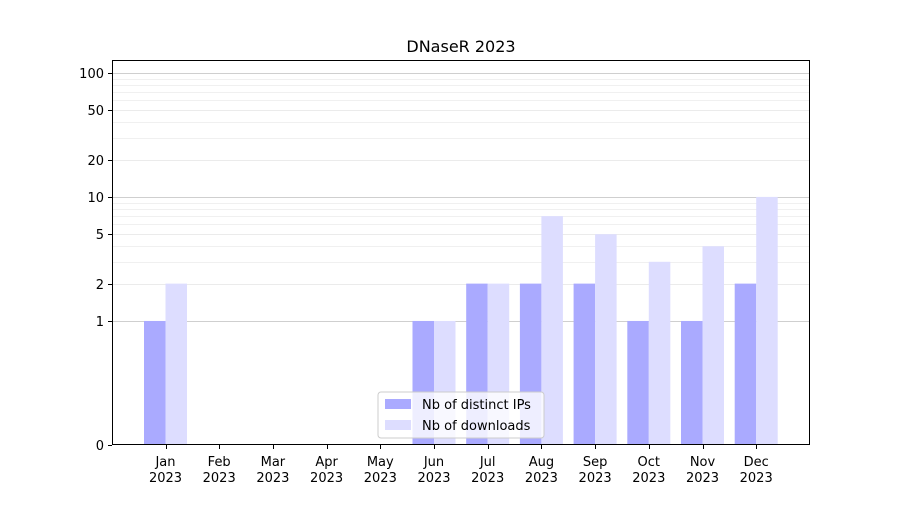 The height and width of the screenshot is (505, 900). What do you see at coordinates (100, 322) in the screenshot?
I see `y-tick-label: 1` at bounding box center [100, 322].